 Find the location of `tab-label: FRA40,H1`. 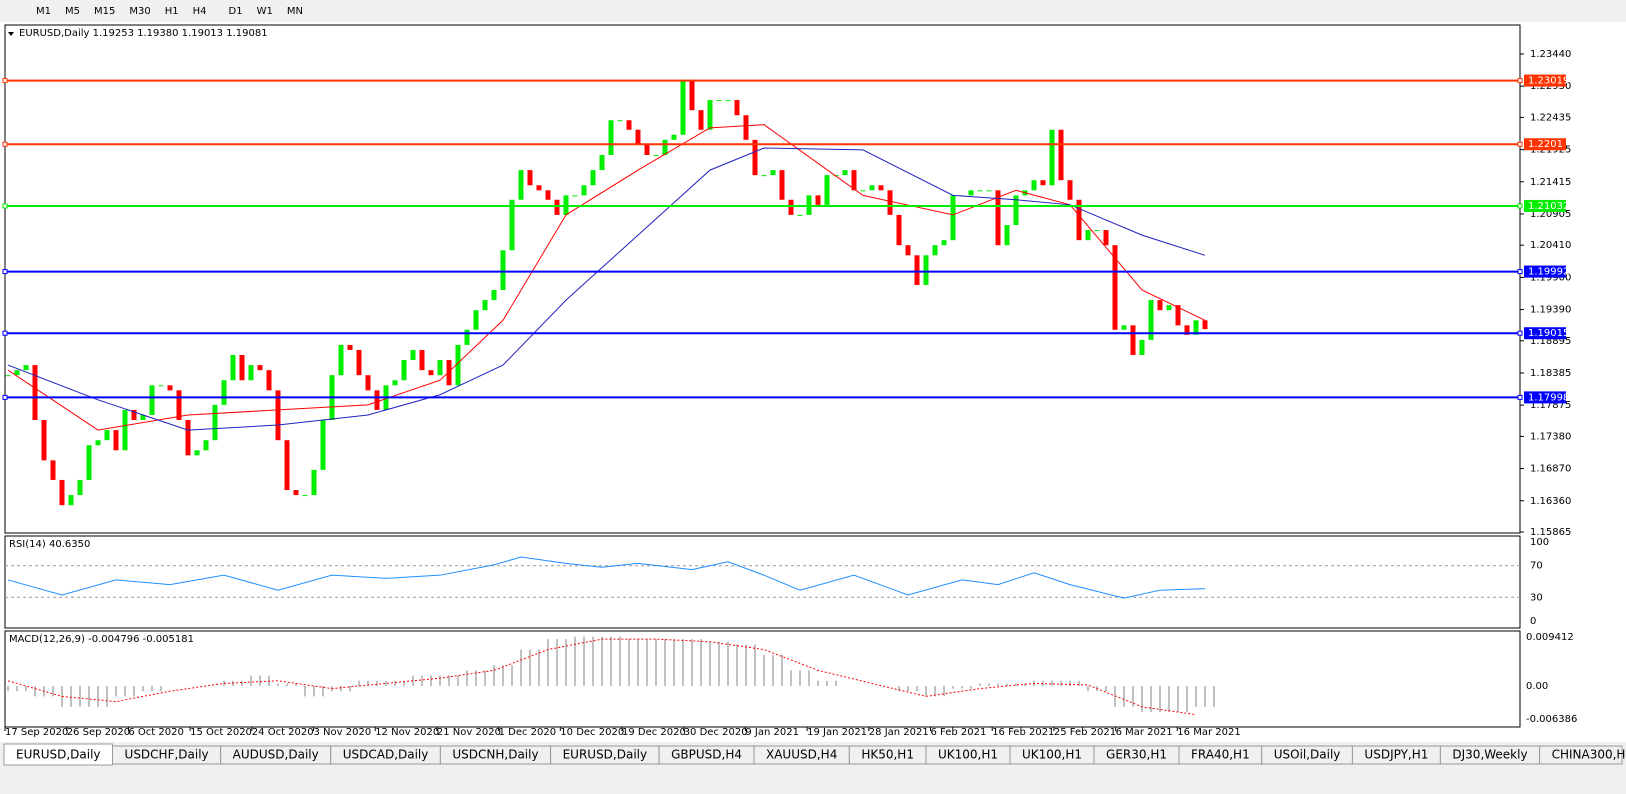

tab-label: FRA40,H1 is located at coordinates (1220, 755).